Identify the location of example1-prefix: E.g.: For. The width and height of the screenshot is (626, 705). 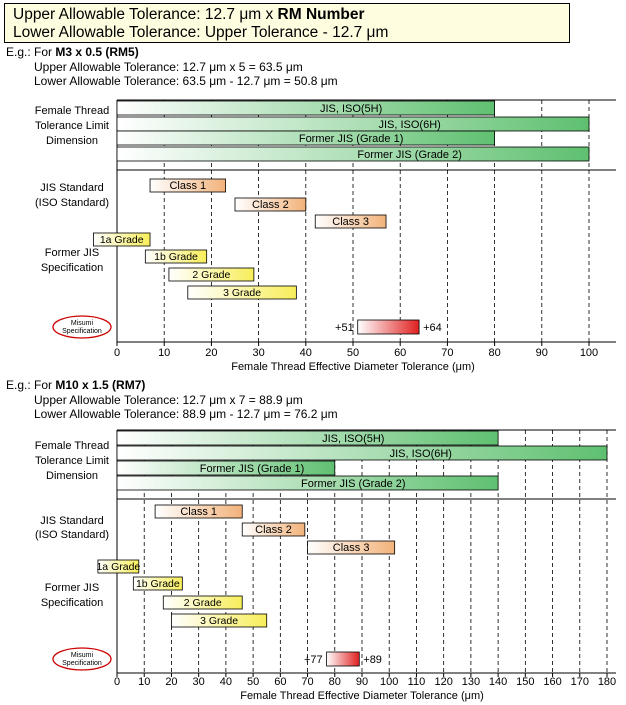
(31, 52).